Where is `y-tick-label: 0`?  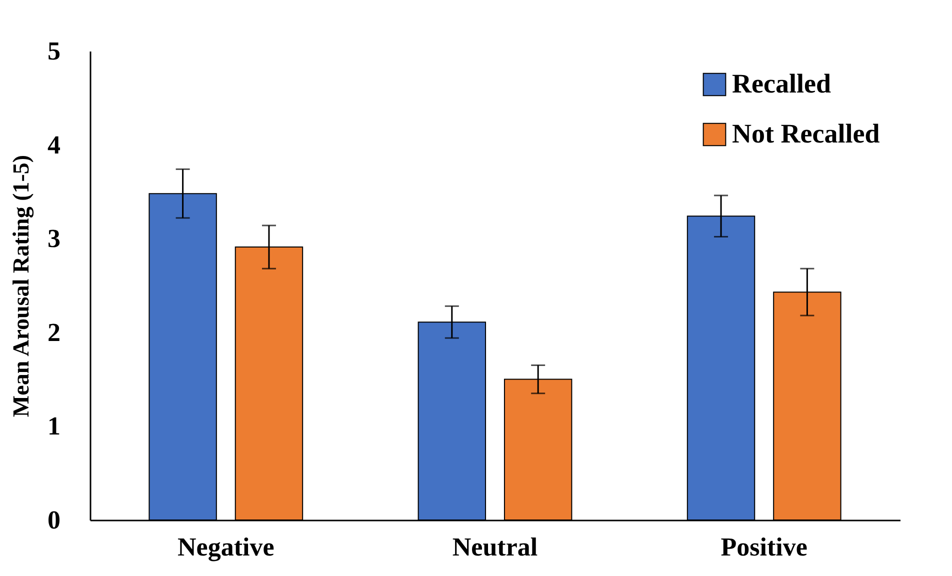 y-tick-label: 0 is located at coordinates (54, 520).